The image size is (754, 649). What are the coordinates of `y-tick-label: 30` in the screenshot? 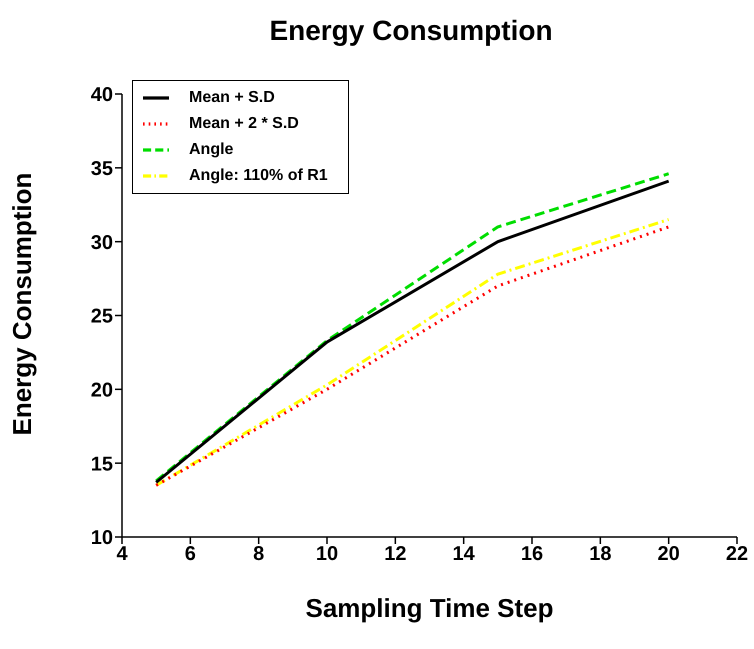 It's located at (101, 243).